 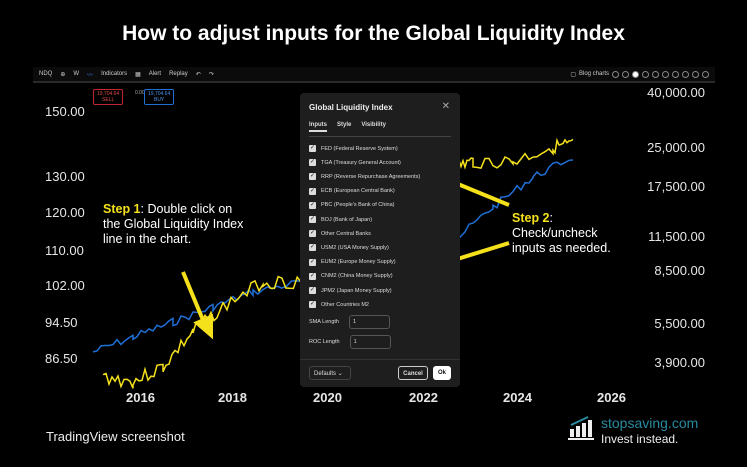 What do you see at coordinates (65, 212) in the screenshot?
I see `left-axis-label: 120.00` at bounding box center [65, 212].